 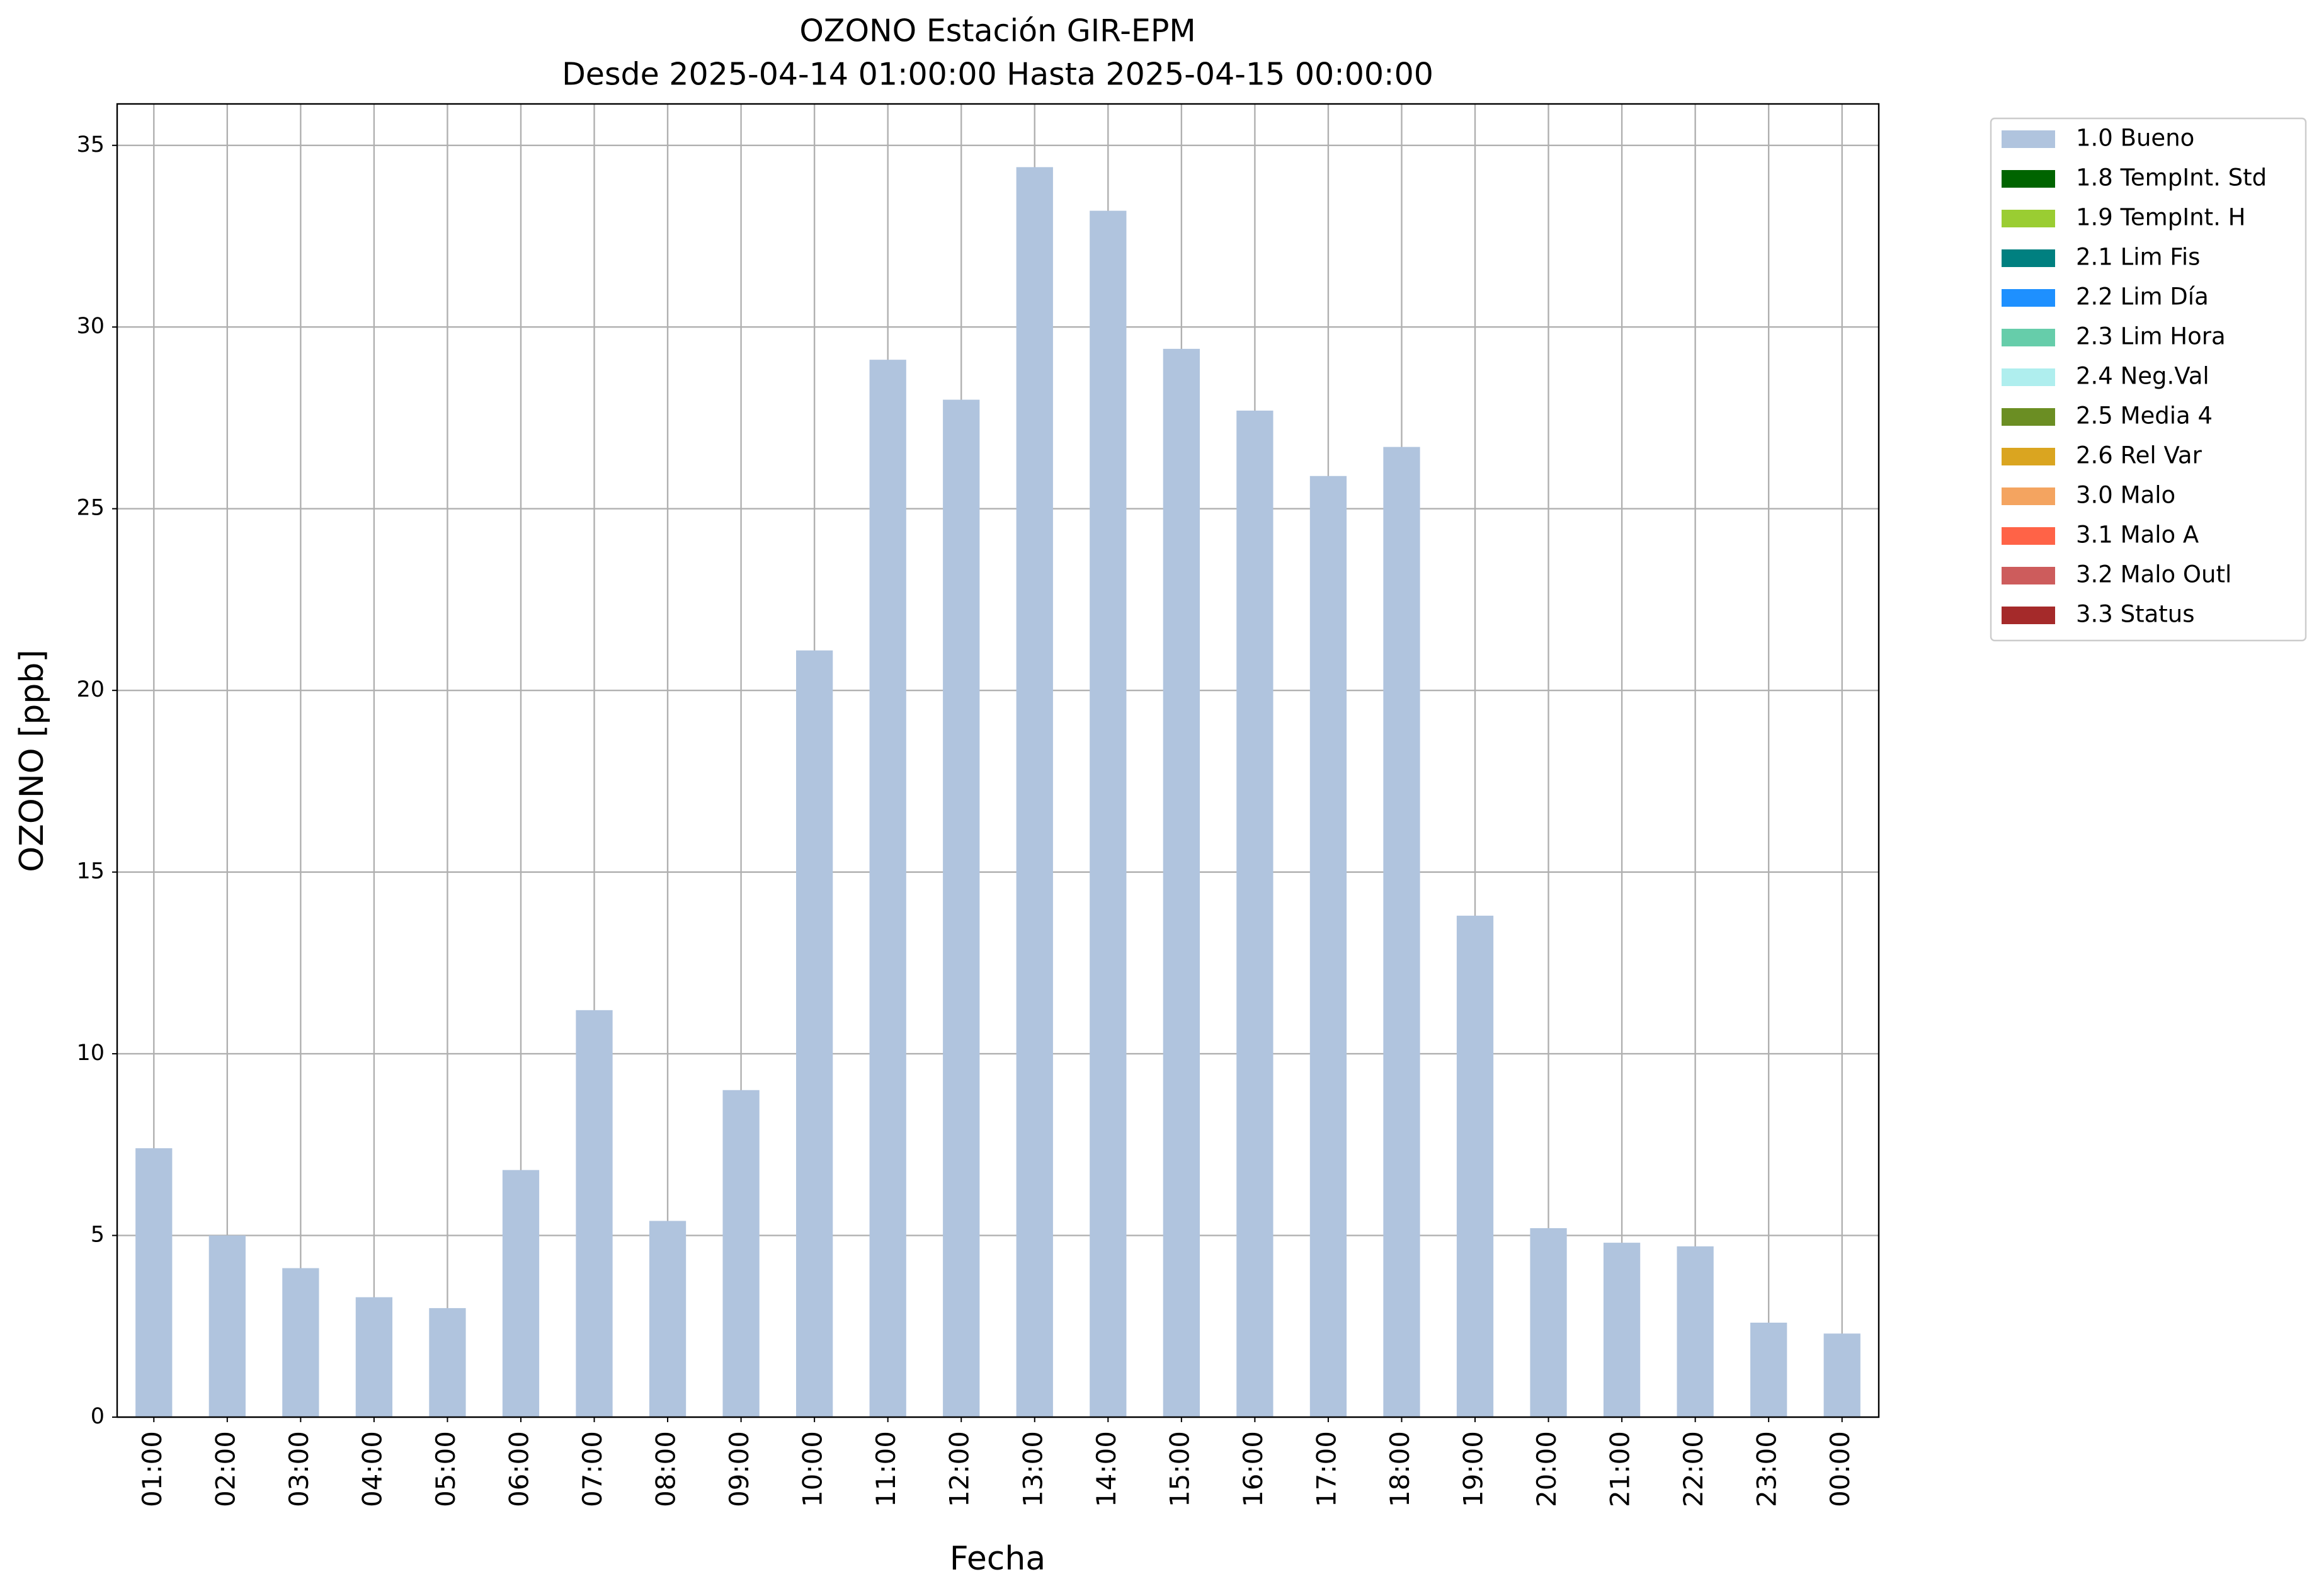 What do you see at coordinates (1840, 1469) in the screenshot?
I see `x-tick-label: 00:00` at bounding box center [1840, 1469].